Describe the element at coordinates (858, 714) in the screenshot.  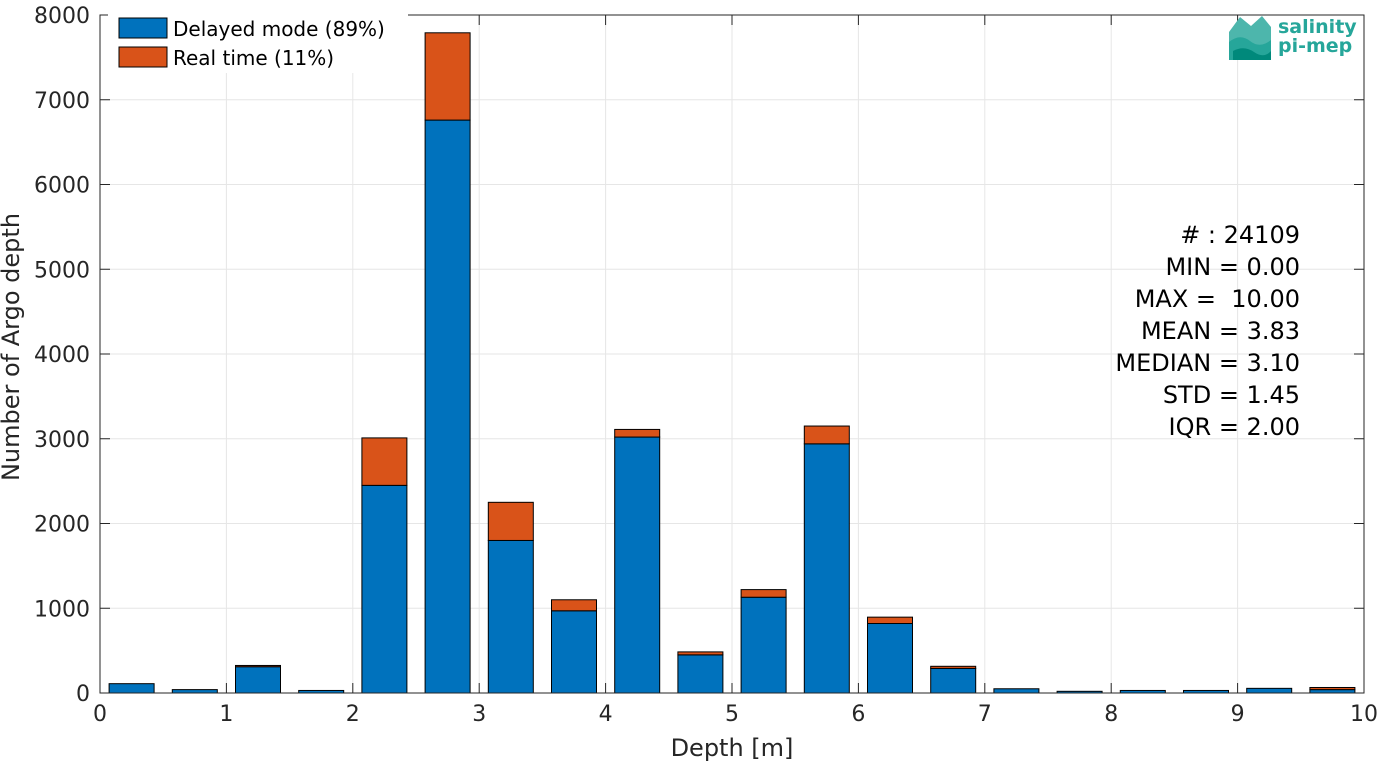
I see `x-tick-label-6: 6` at that location.